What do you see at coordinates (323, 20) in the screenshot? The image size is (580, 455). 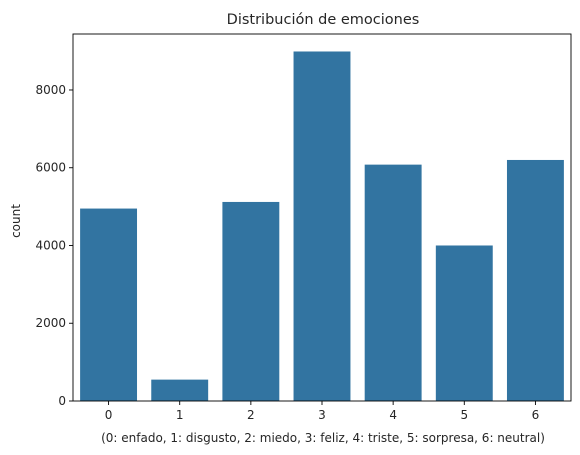 I see `chart-title: Distribución de emociones` at bounding box center [323, 20].